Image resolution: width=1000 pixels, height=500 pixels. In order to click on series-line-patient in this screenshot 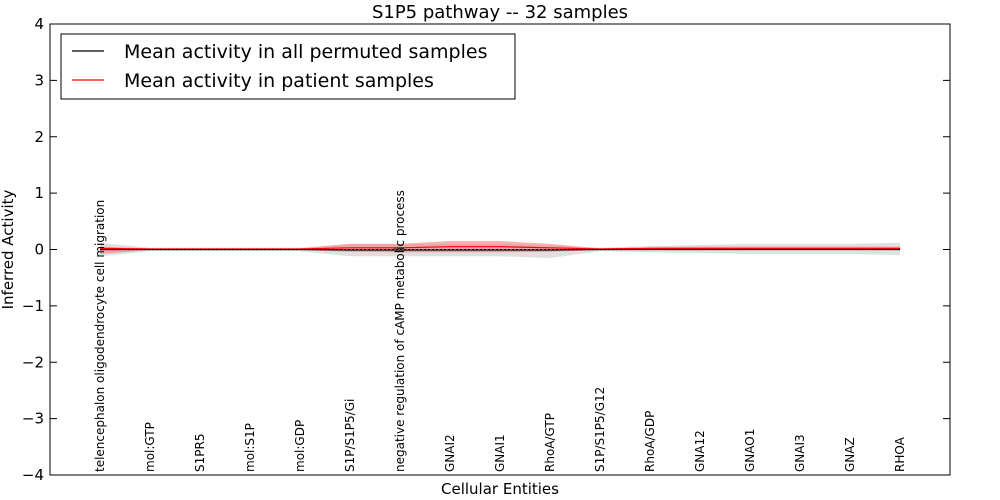, I will do `click(499, 248)`.